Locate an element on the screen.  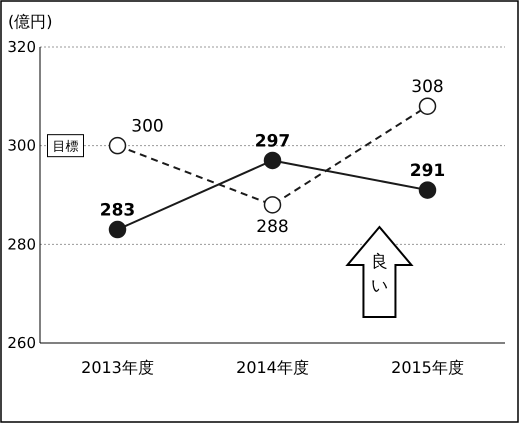
annotation: 良い is located at coordinates (379, 274).